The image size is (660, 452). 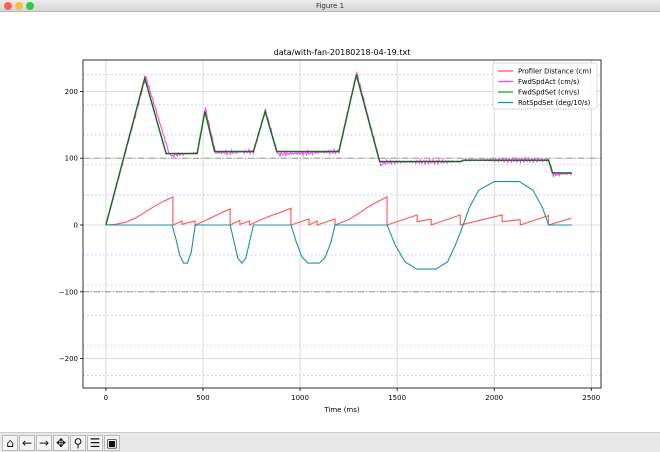 I want to click on back-arrow-button: ←, so click(x=27, y=442).